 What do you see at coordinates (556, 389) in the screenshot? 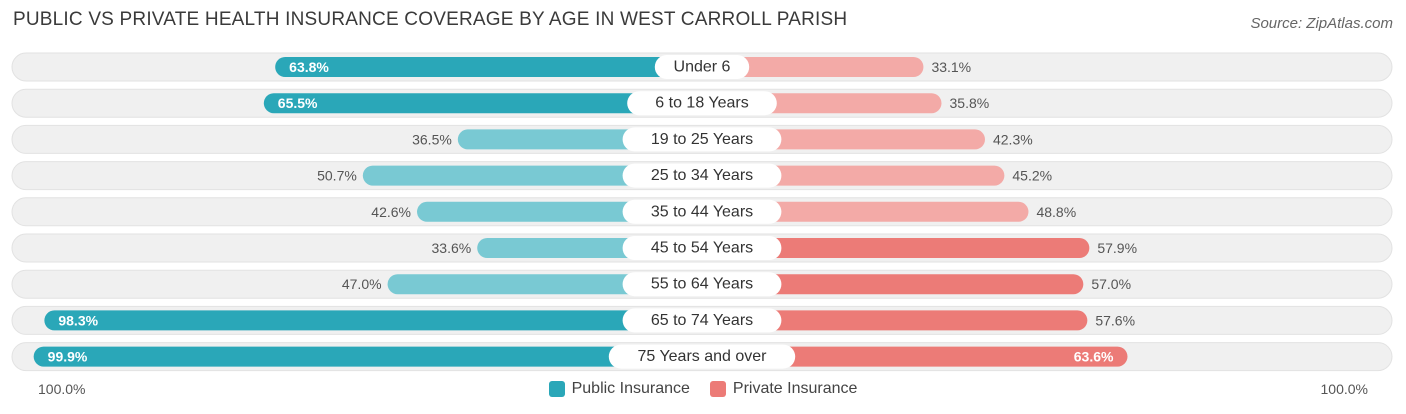
I see `legend-swatch-public` at bounding box center [556, 389].